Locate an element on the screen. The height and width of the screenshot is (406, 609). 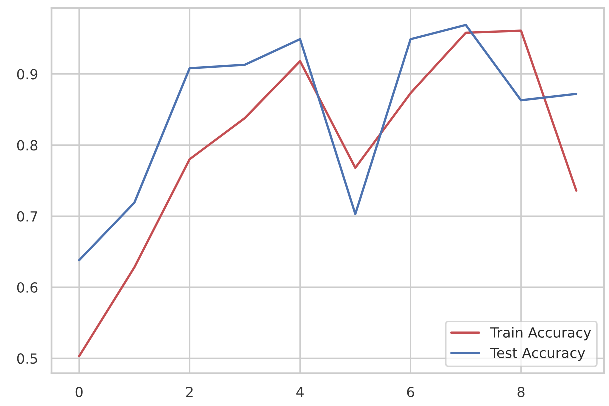
y-tick-label: 0.7 is located at coordinates (27, 216).